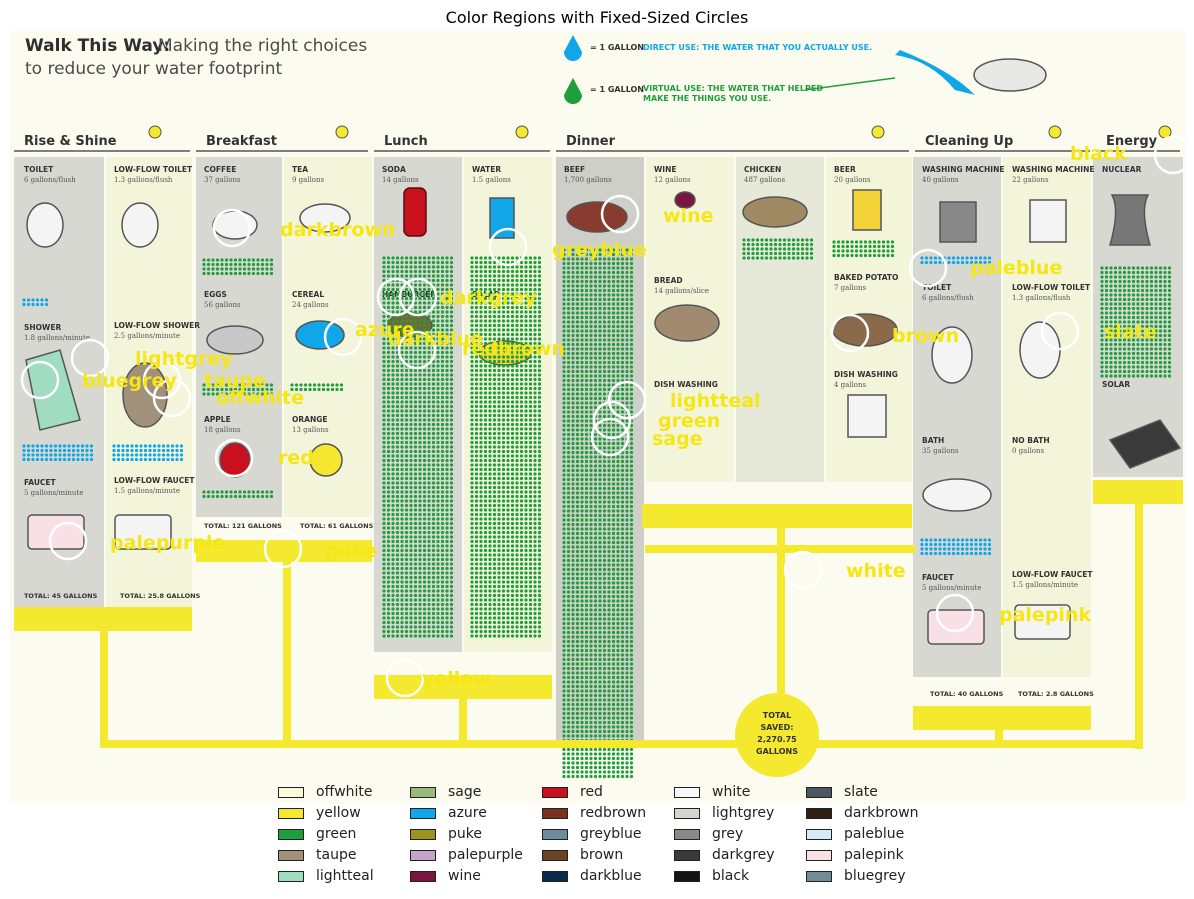 This screenshot has width=1194, height=899. What do you see at coordinates (418, 447) in the screenshot?
I see `virtual-use-dots` at bounding box center [418, 447].